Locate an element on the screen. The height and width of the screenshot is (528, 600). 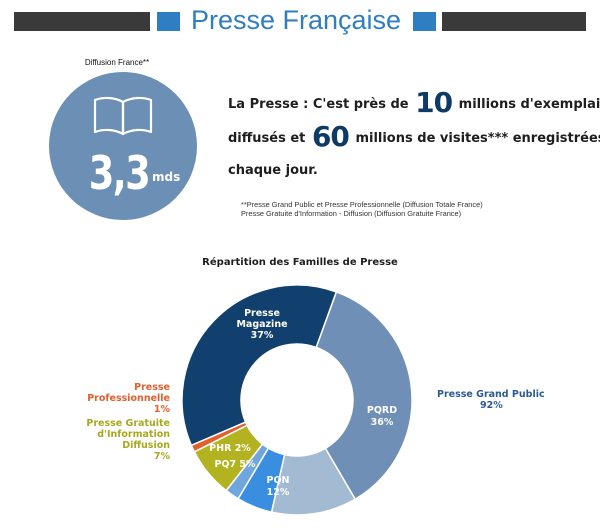
diffusion-value: 3,3 is located at coordinates (119, 173).